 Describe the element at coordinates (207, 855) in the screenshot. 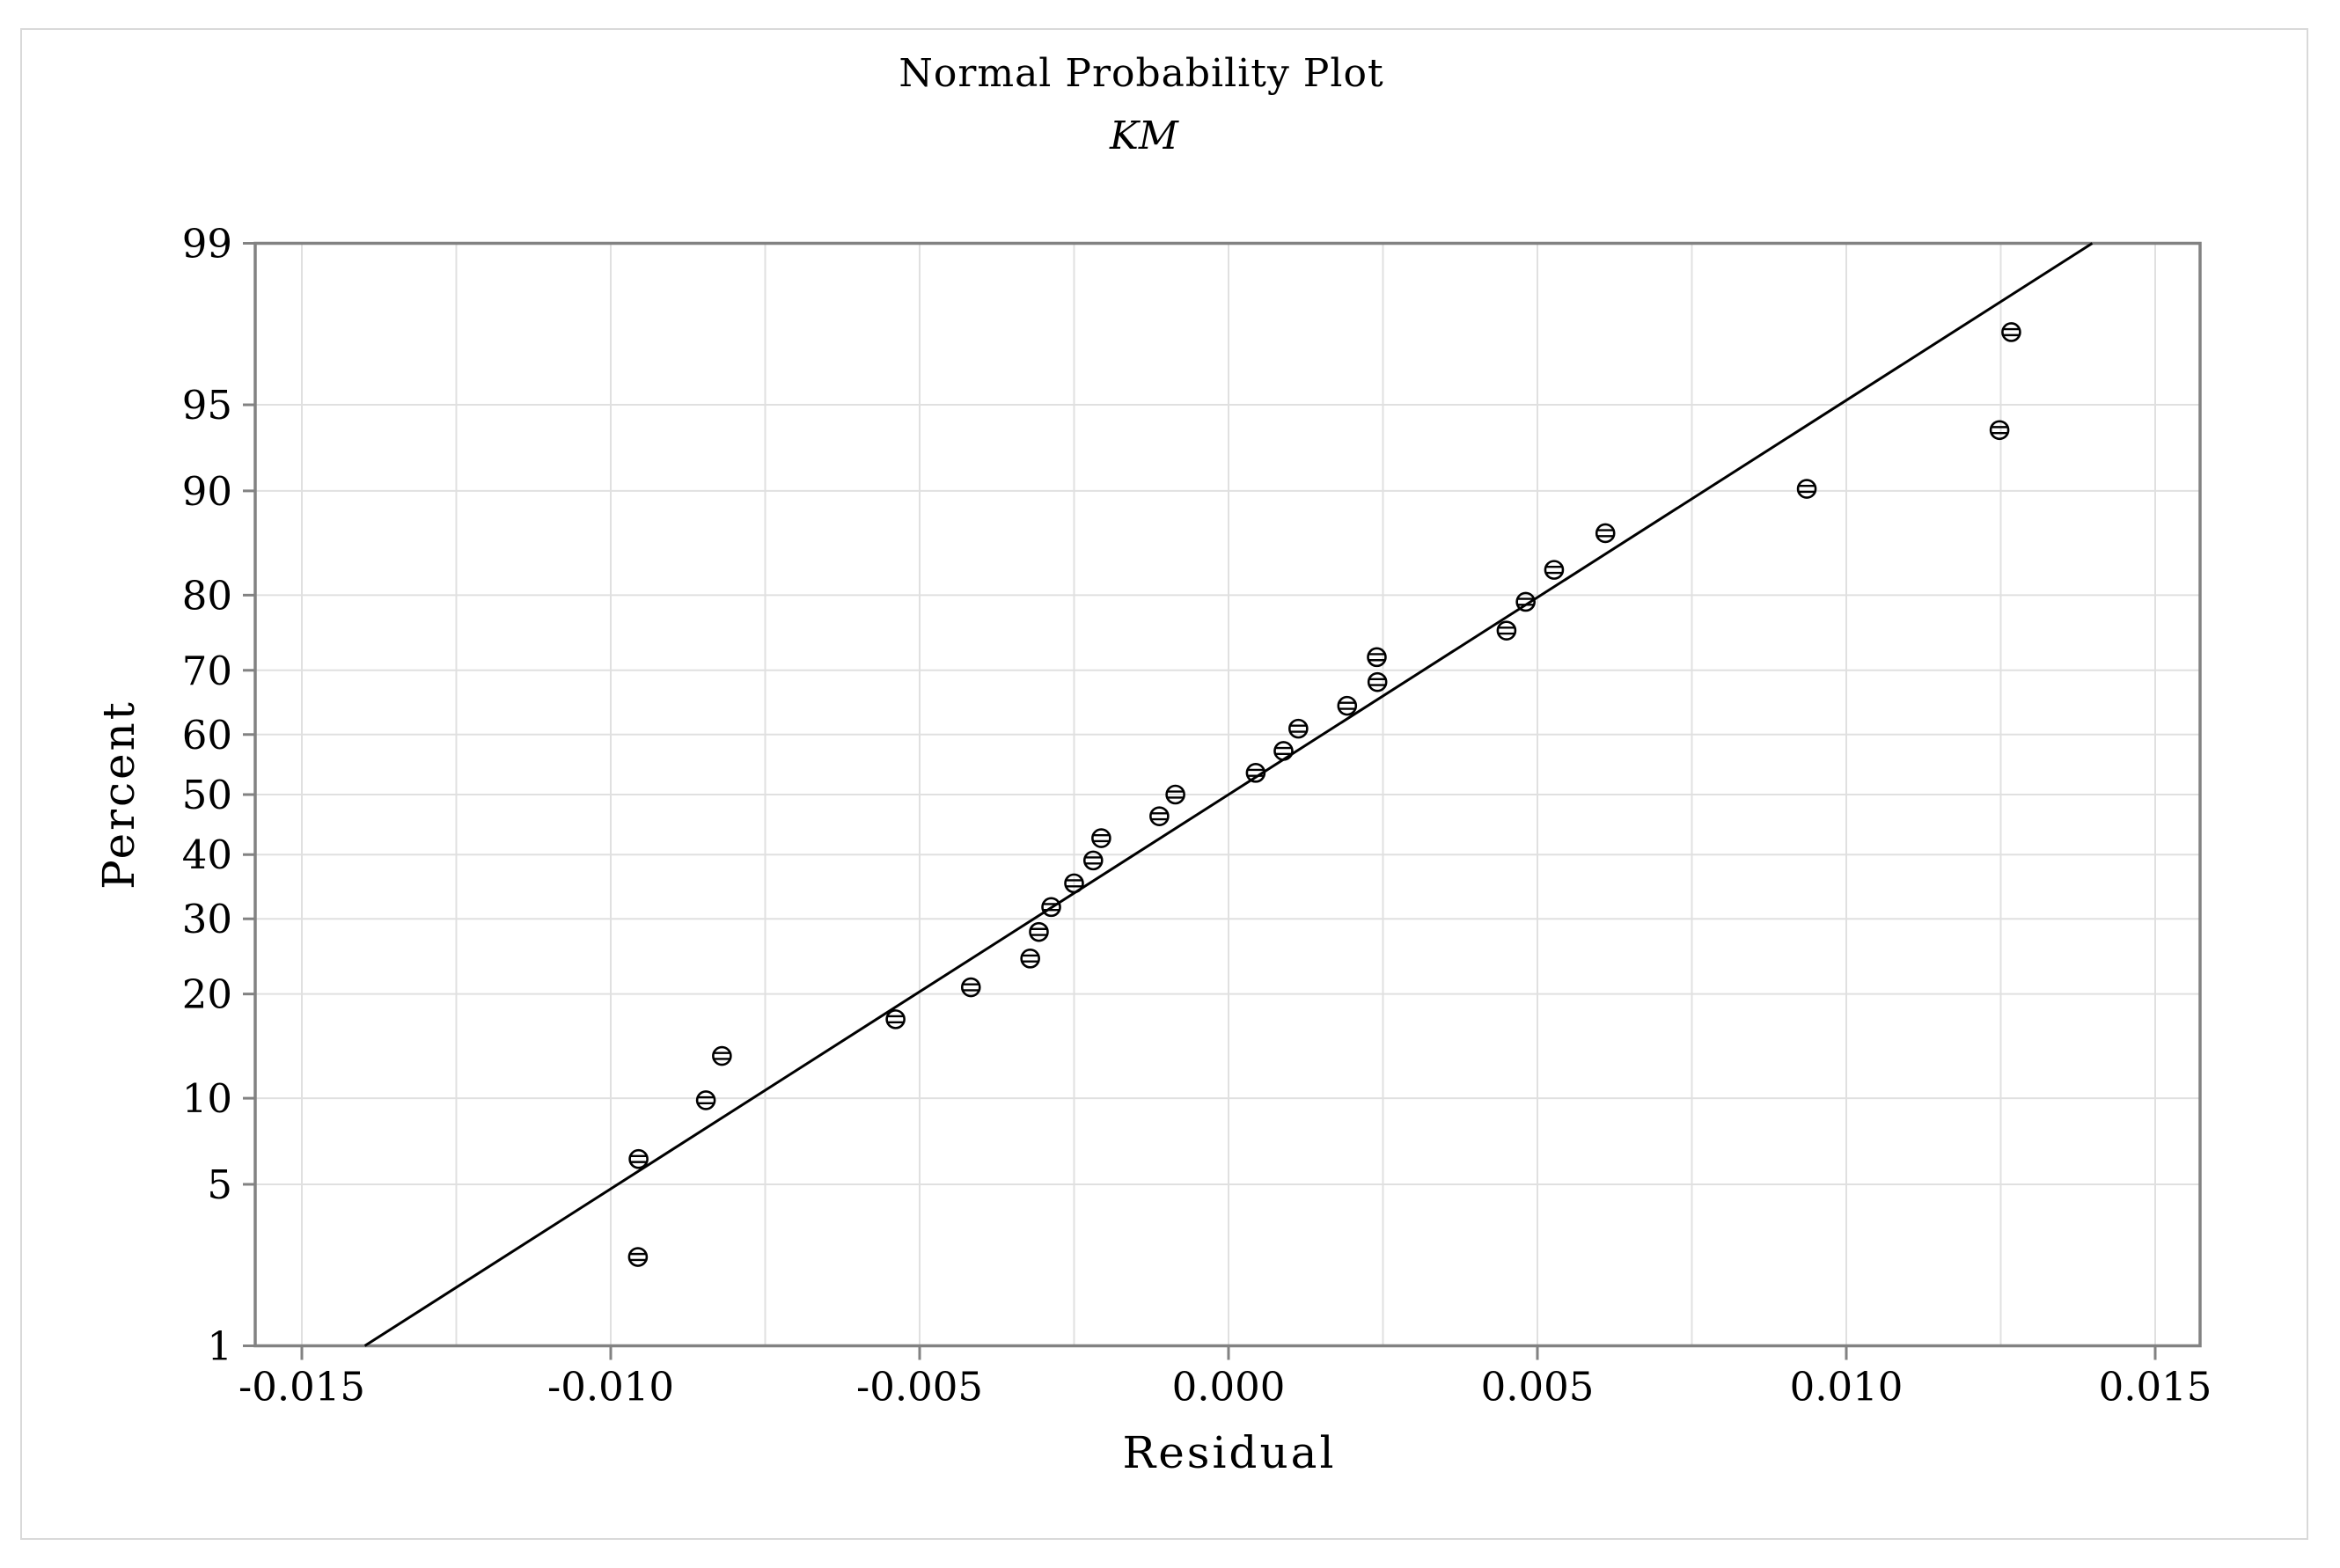

I see `y-tick-label: 40` at that location.